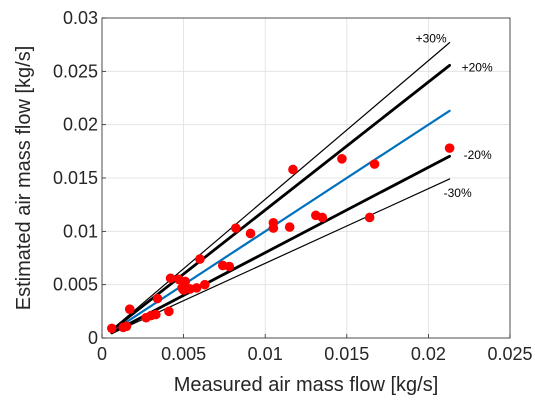  I want to click on reference-line-label: +30%, so click(431, 39).